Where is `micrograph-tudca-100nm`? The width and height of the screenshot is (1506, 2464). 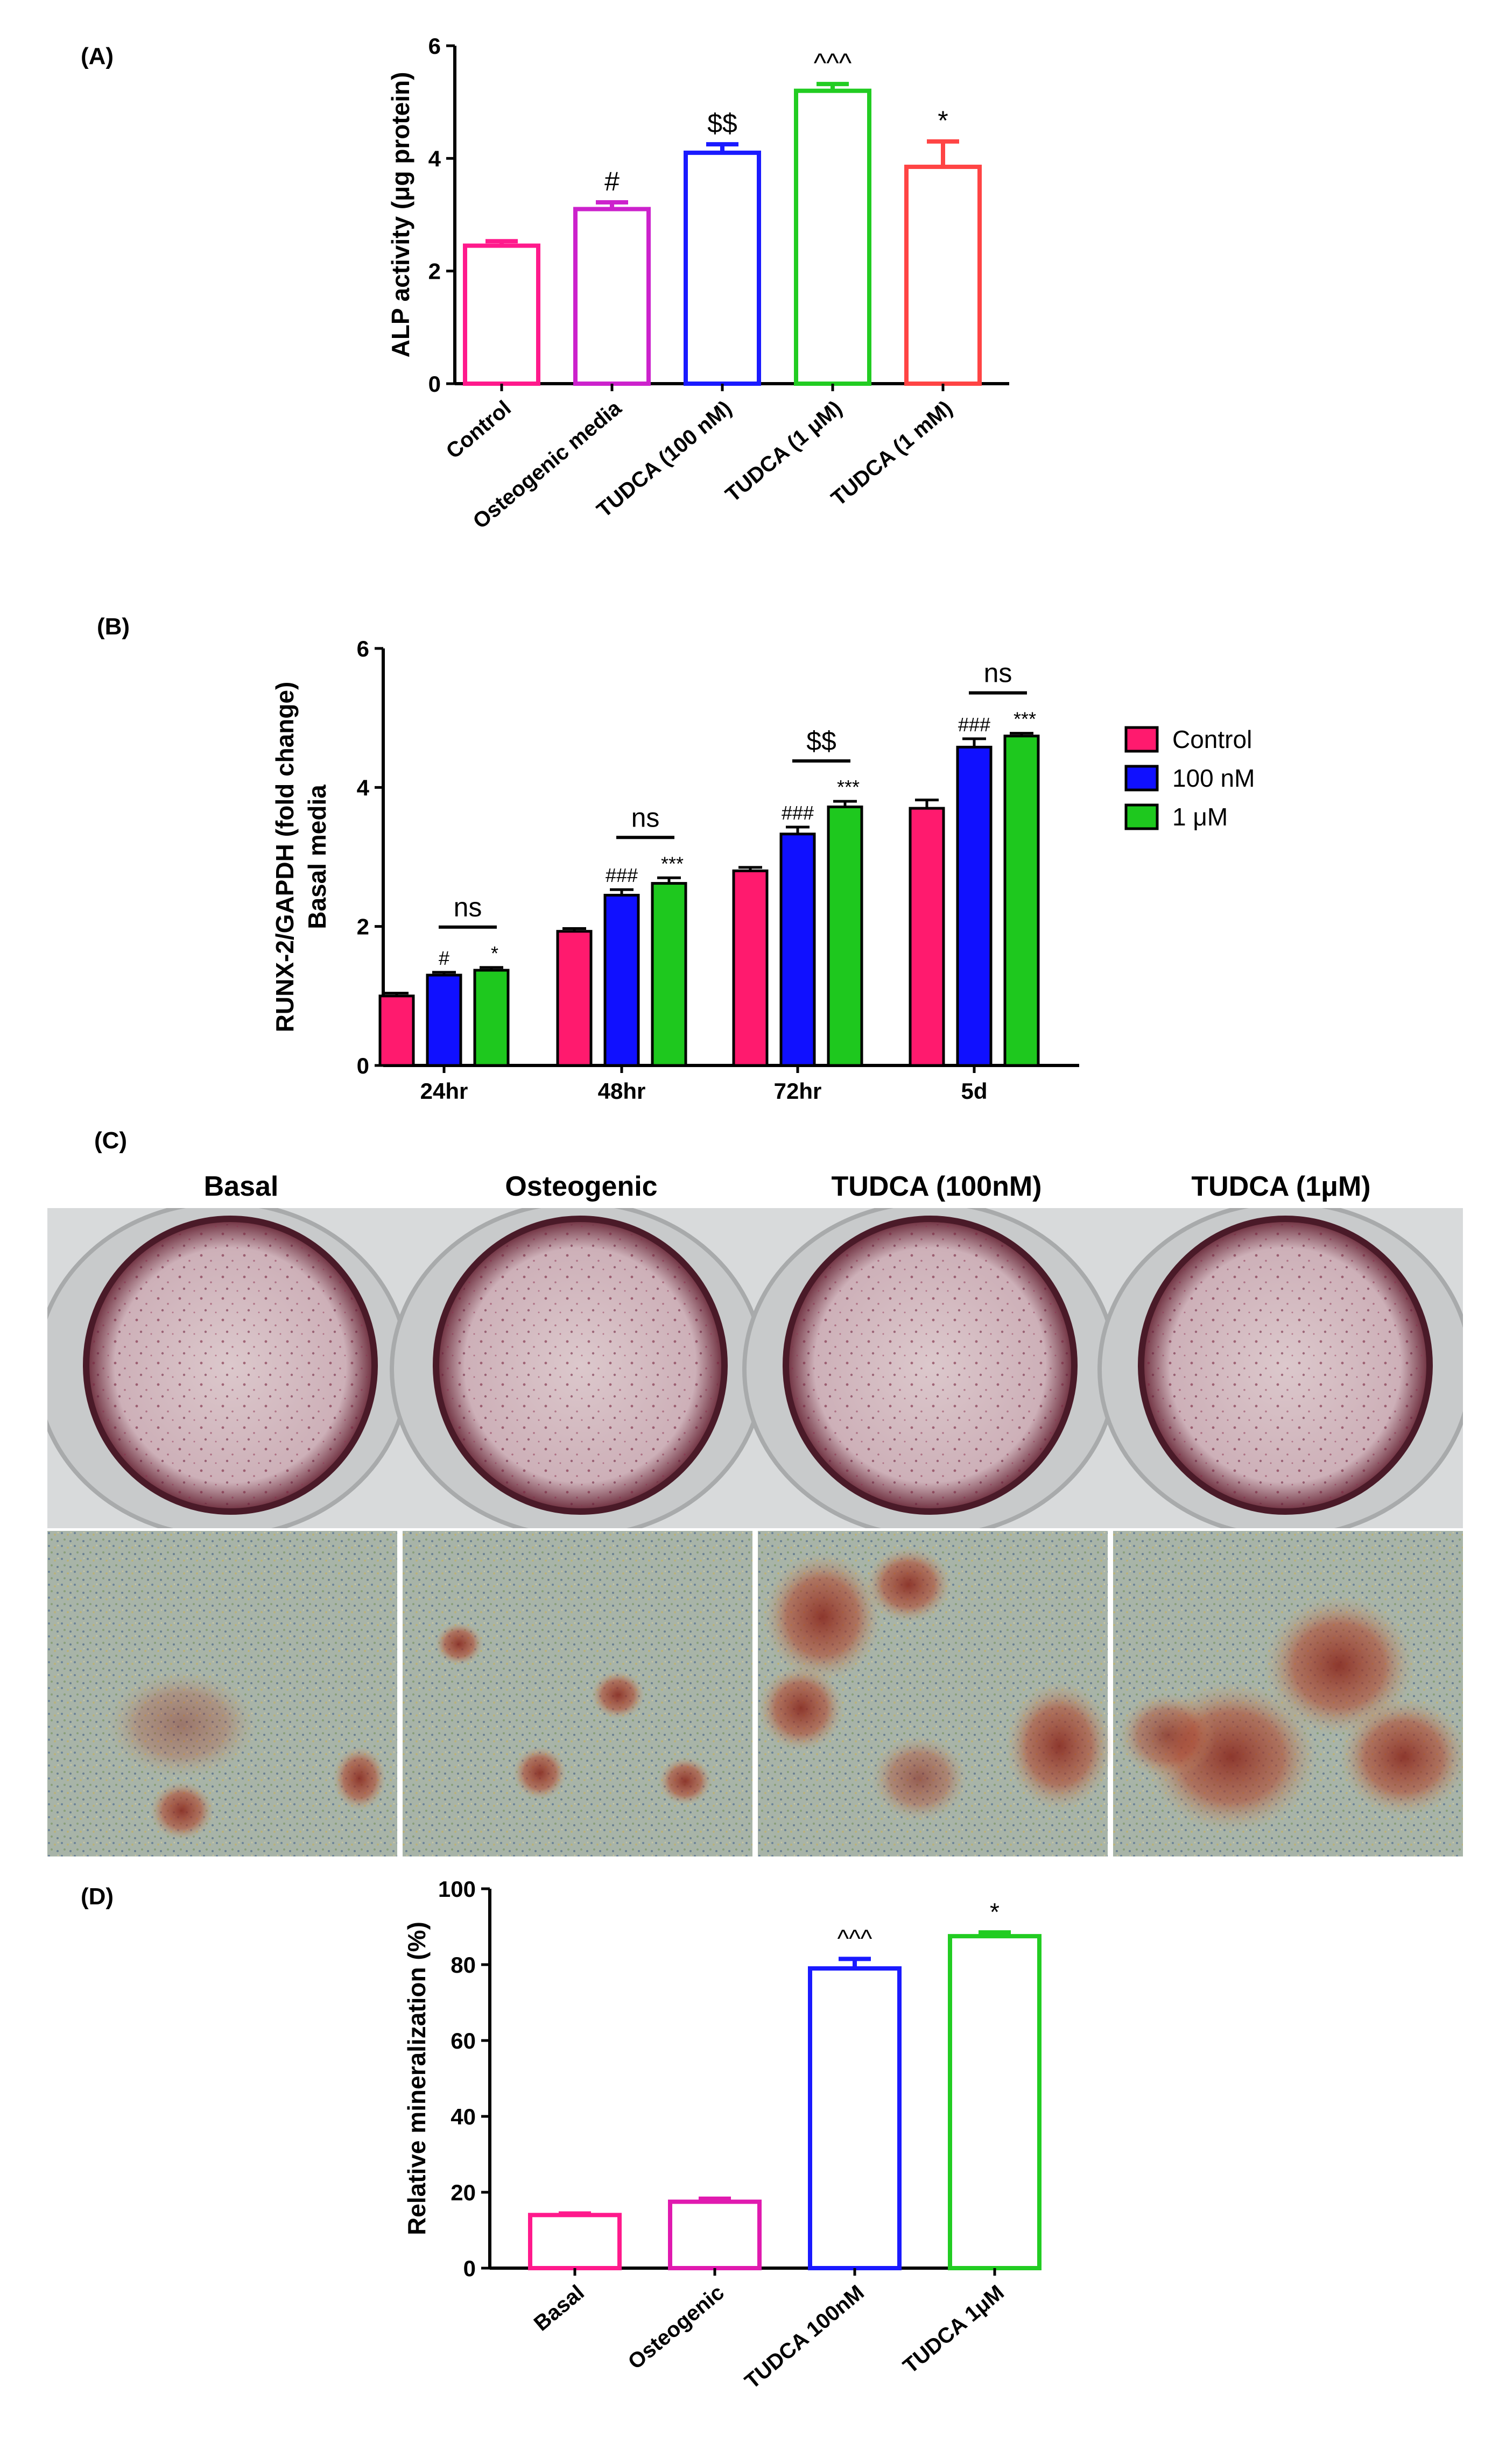
micrograph-tudca-100nm is located at coordinates (935, 1693).